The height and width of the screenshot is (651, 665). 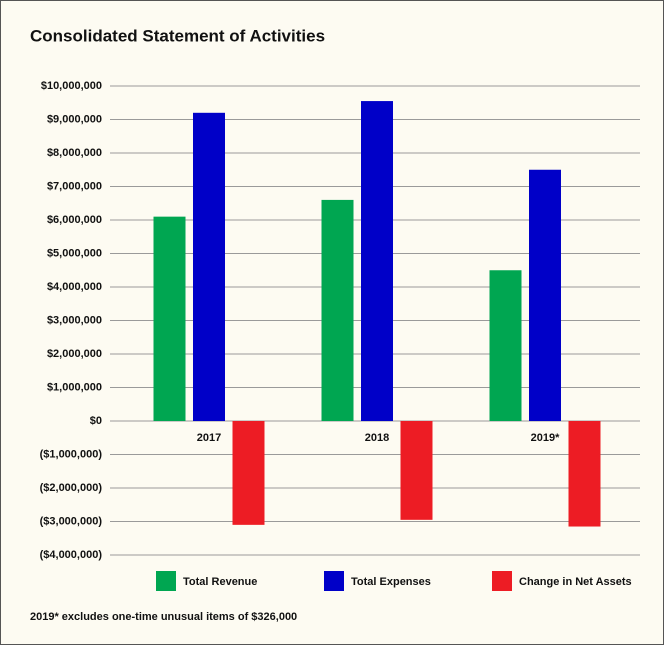 I want to click on y-tick-label: $9,000,000, so click(x=74, y=119).